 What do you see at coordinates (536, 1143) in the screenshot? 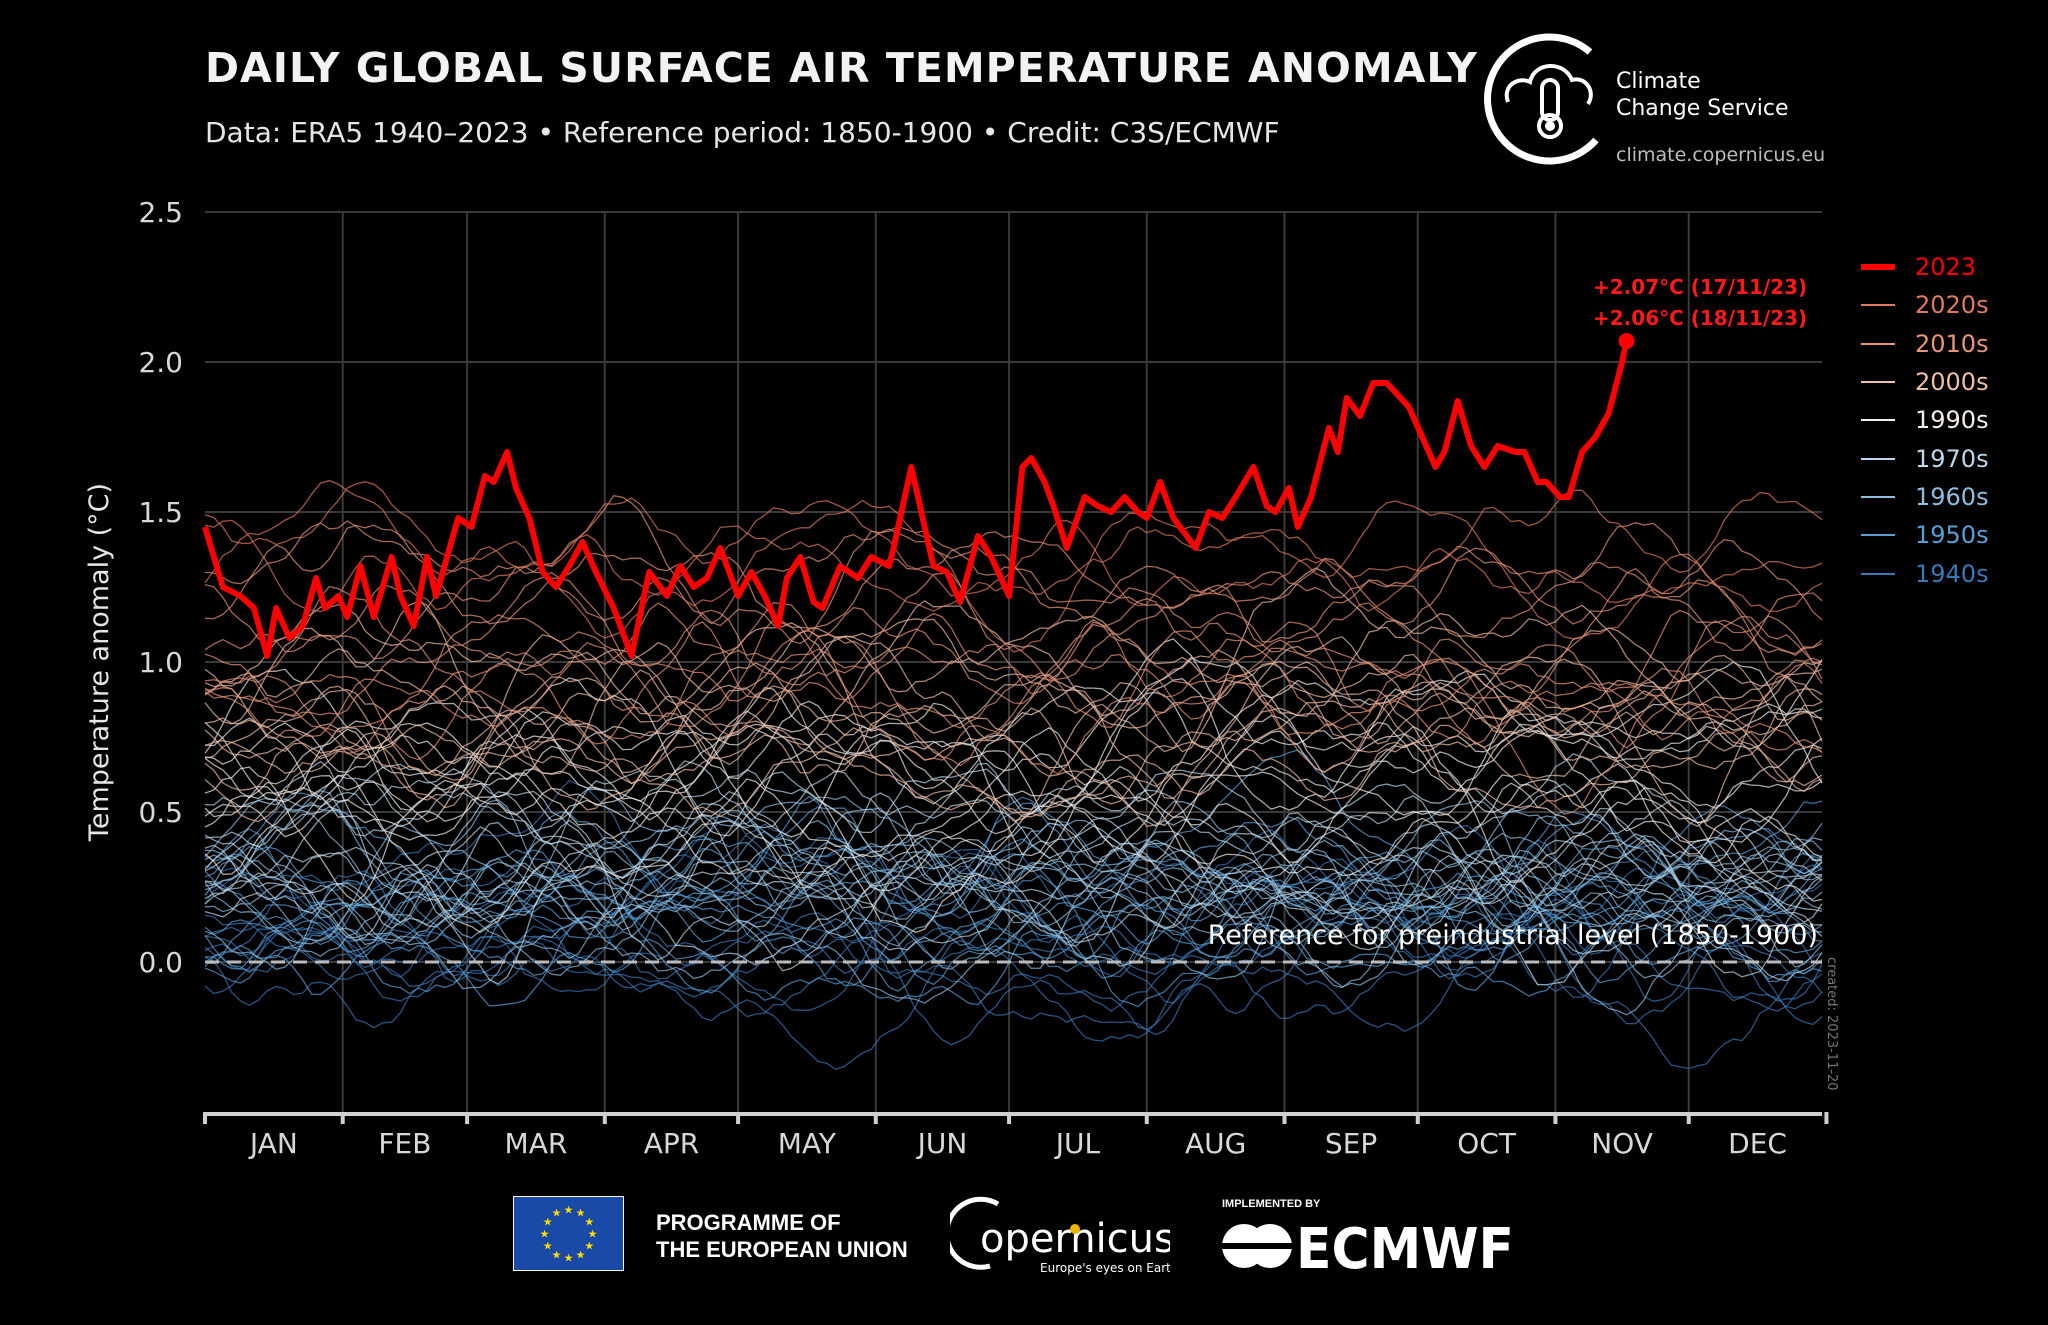
I see `x-tick-label: MAR` at bounding box center [536, 1143].